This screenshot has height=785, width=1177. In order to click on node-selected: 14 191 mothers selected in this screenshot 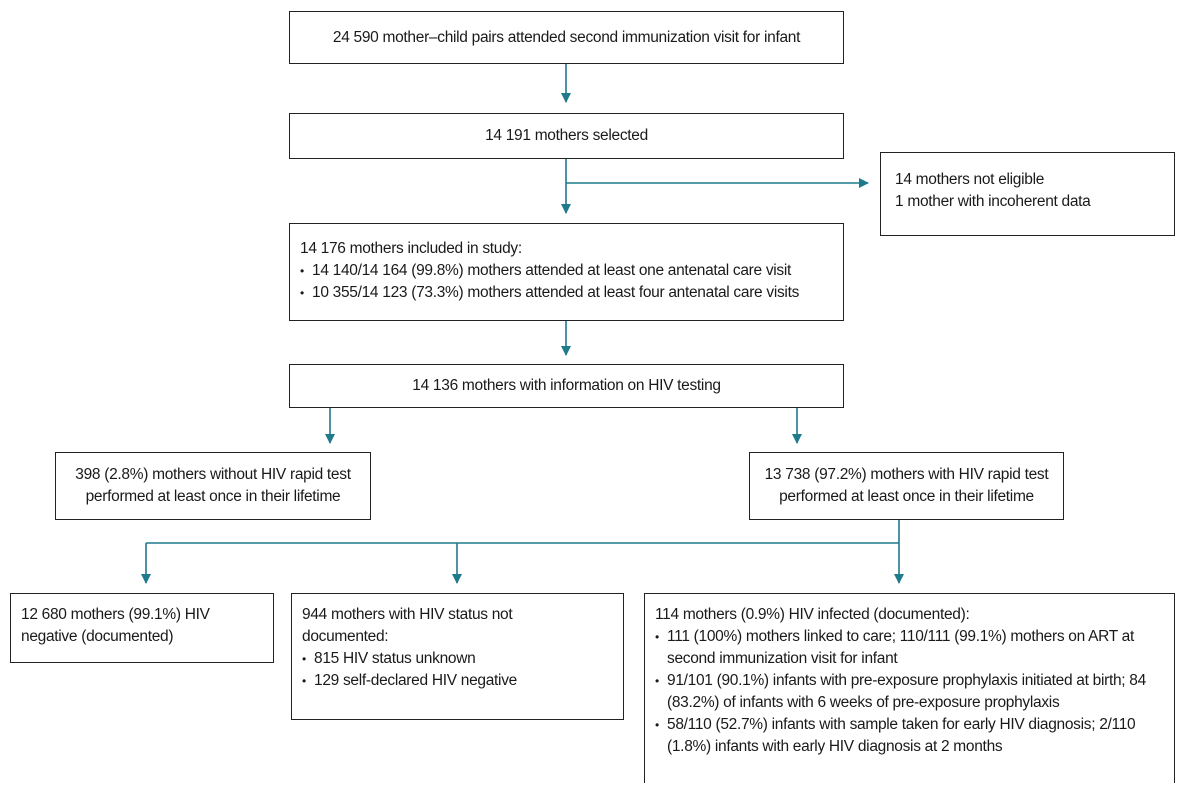, I will do `click(566, 136)`.